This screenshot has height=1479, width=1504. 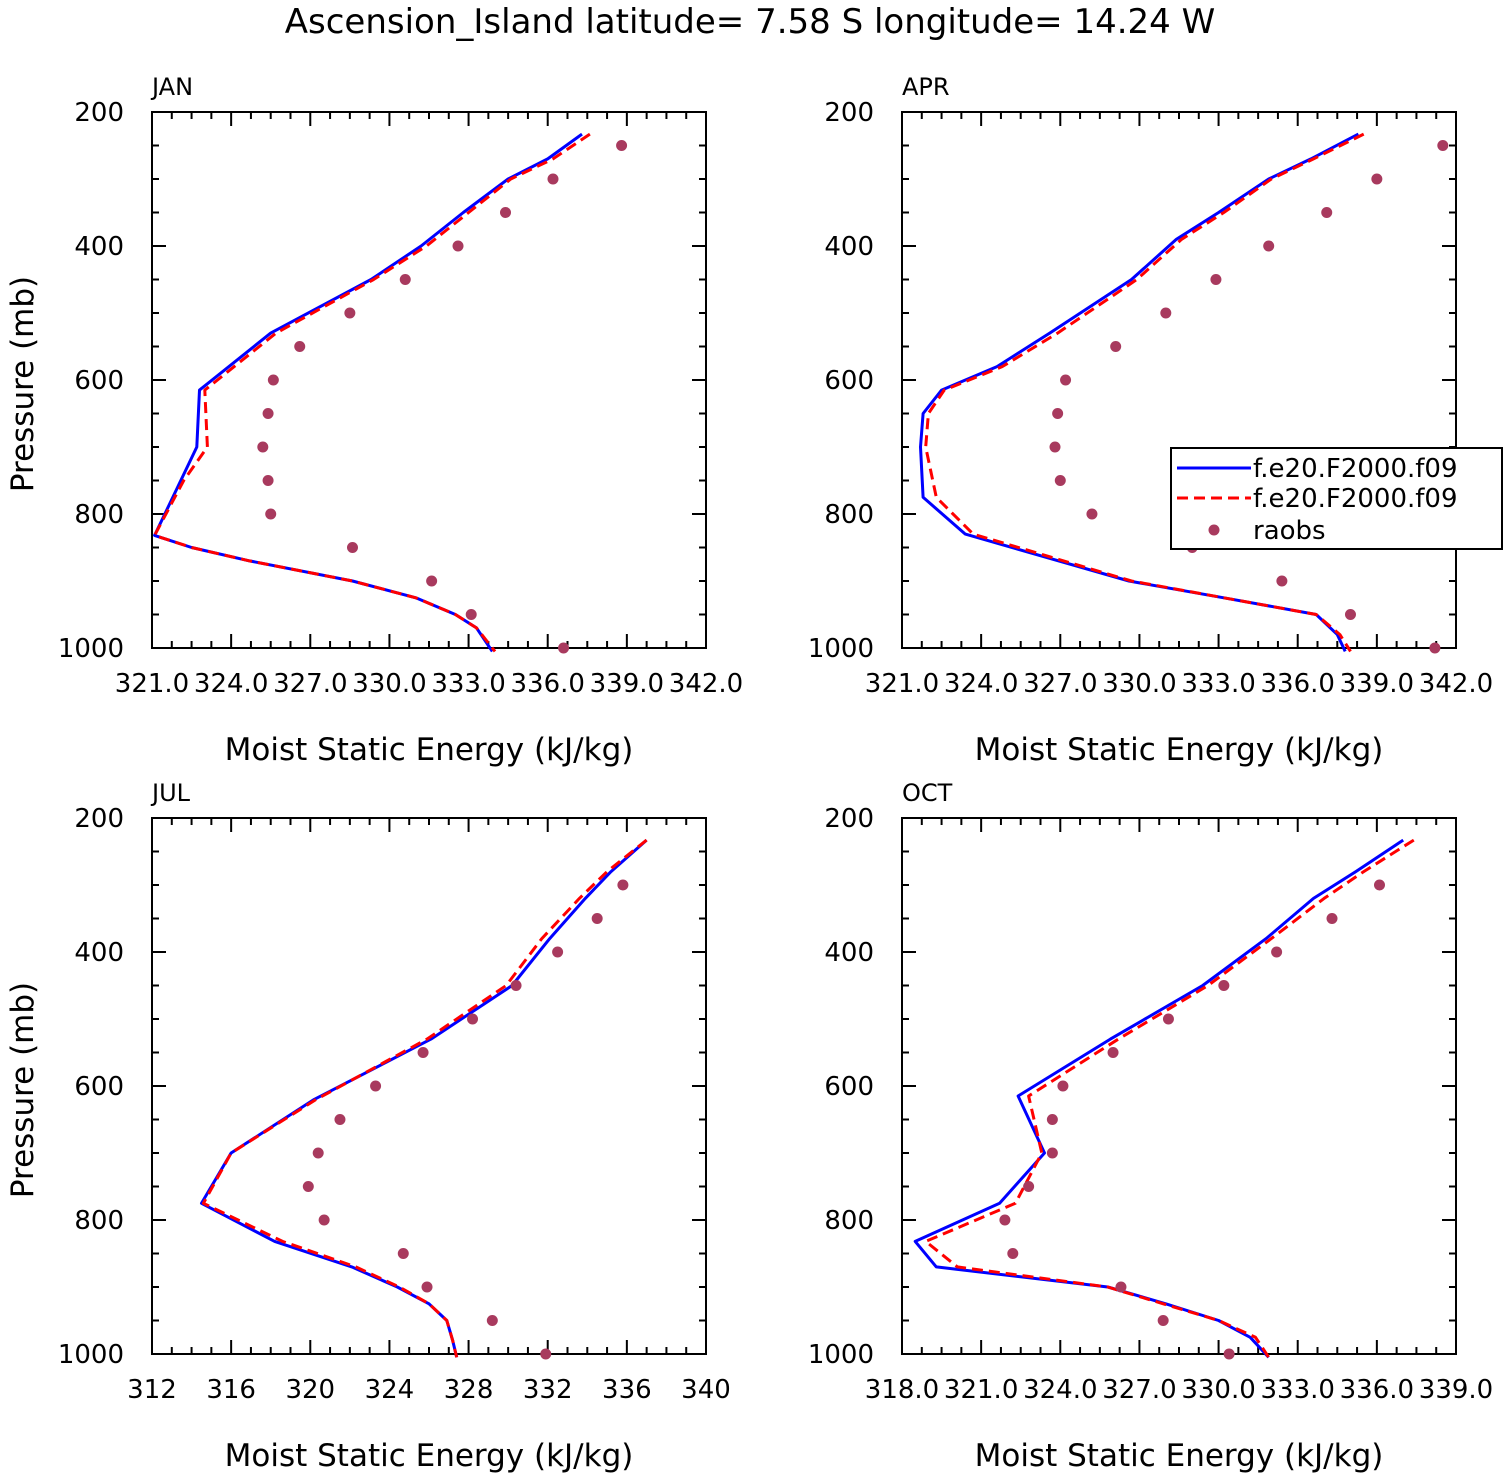 What do you see at coordinates (706, 684) in the screenshot?
I see `x-tick-label: 342.0` at bounding box center [706, 684].